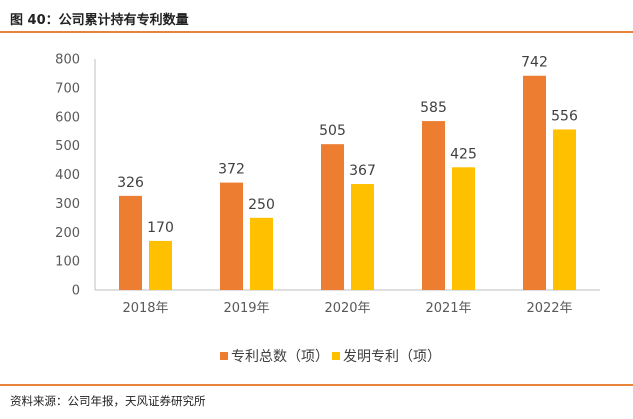 The height and width of the screenshot is (419, 633). I want to click on y-tick-label: 0, so click(76, 291).